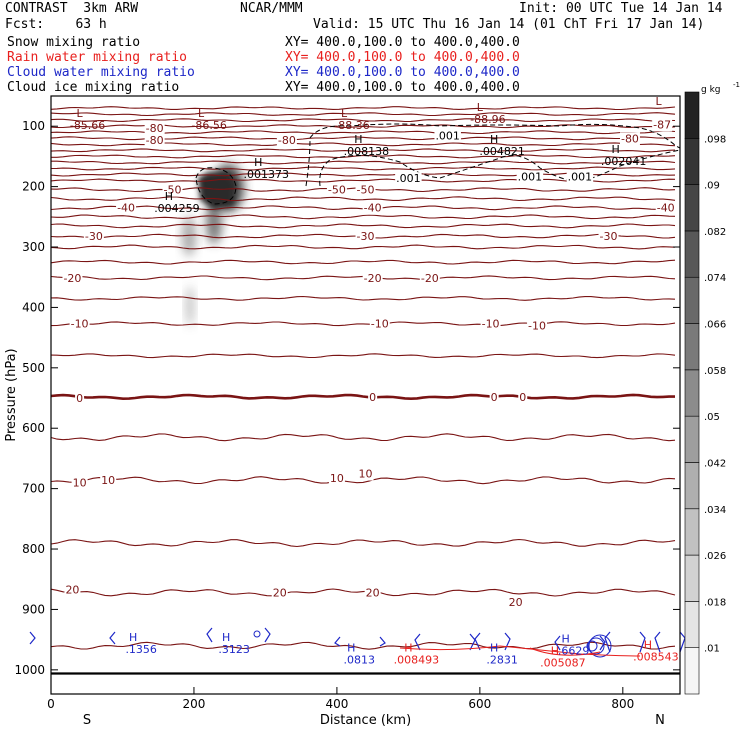 This screenshot has width=740, height=740. Describe the element at coordinates (712, 649) in the screenshot. I see `colorbar-label: .01` at that location.